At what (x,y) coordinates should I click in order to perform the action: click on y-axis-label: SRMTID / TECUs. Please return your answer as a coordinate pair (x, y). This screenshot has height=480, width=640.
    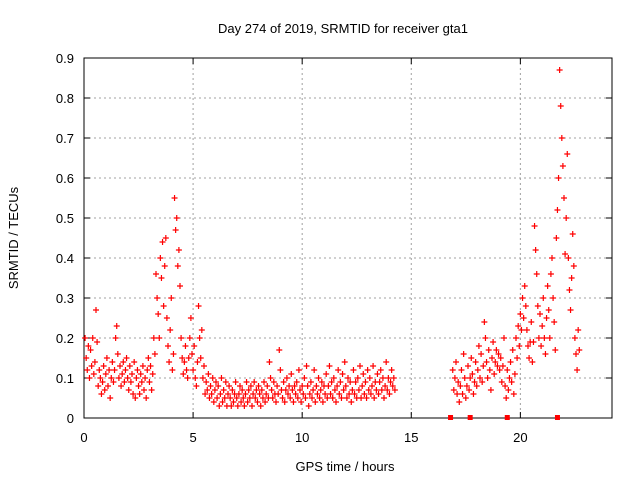
    Looking at the image, I should click on (13, 237).